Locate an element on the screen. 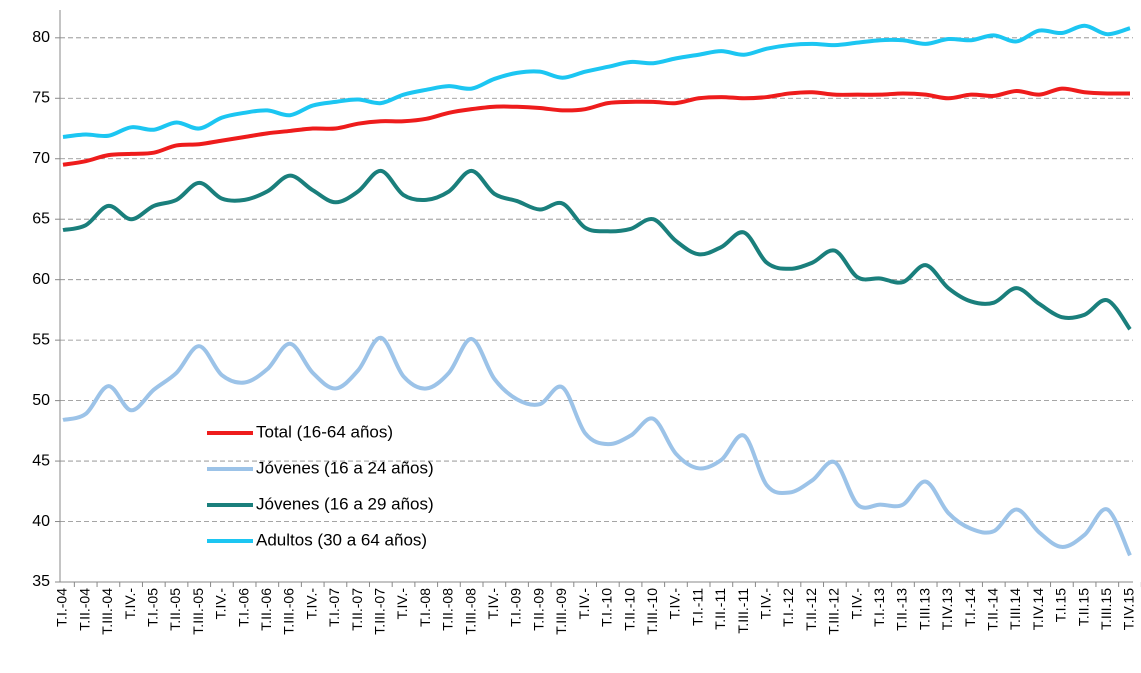  x-tick-label: T.III.13 is located at coordinates (924, 609).